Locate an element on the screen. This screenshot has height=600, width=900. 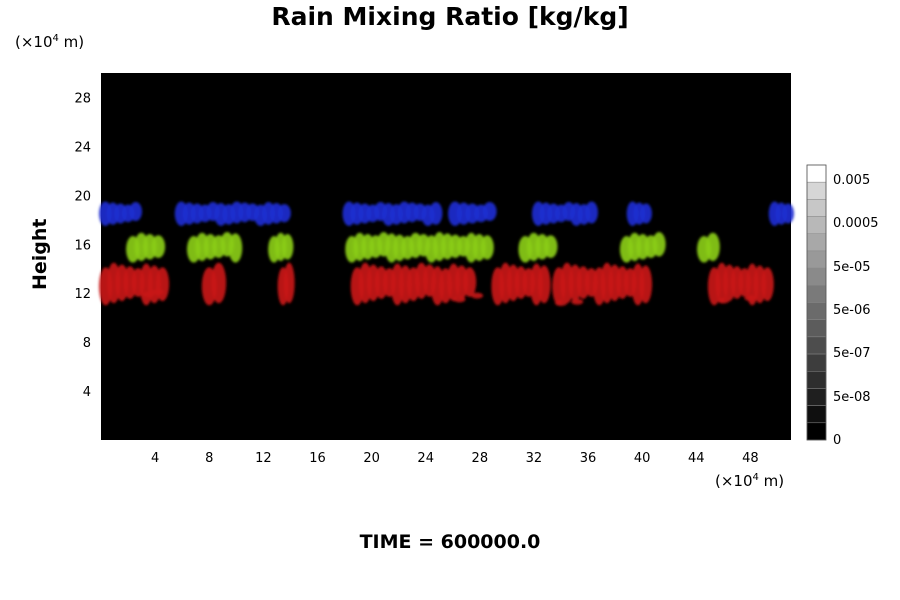
y-tick-label: 28 is located at coordinates (82, 98).